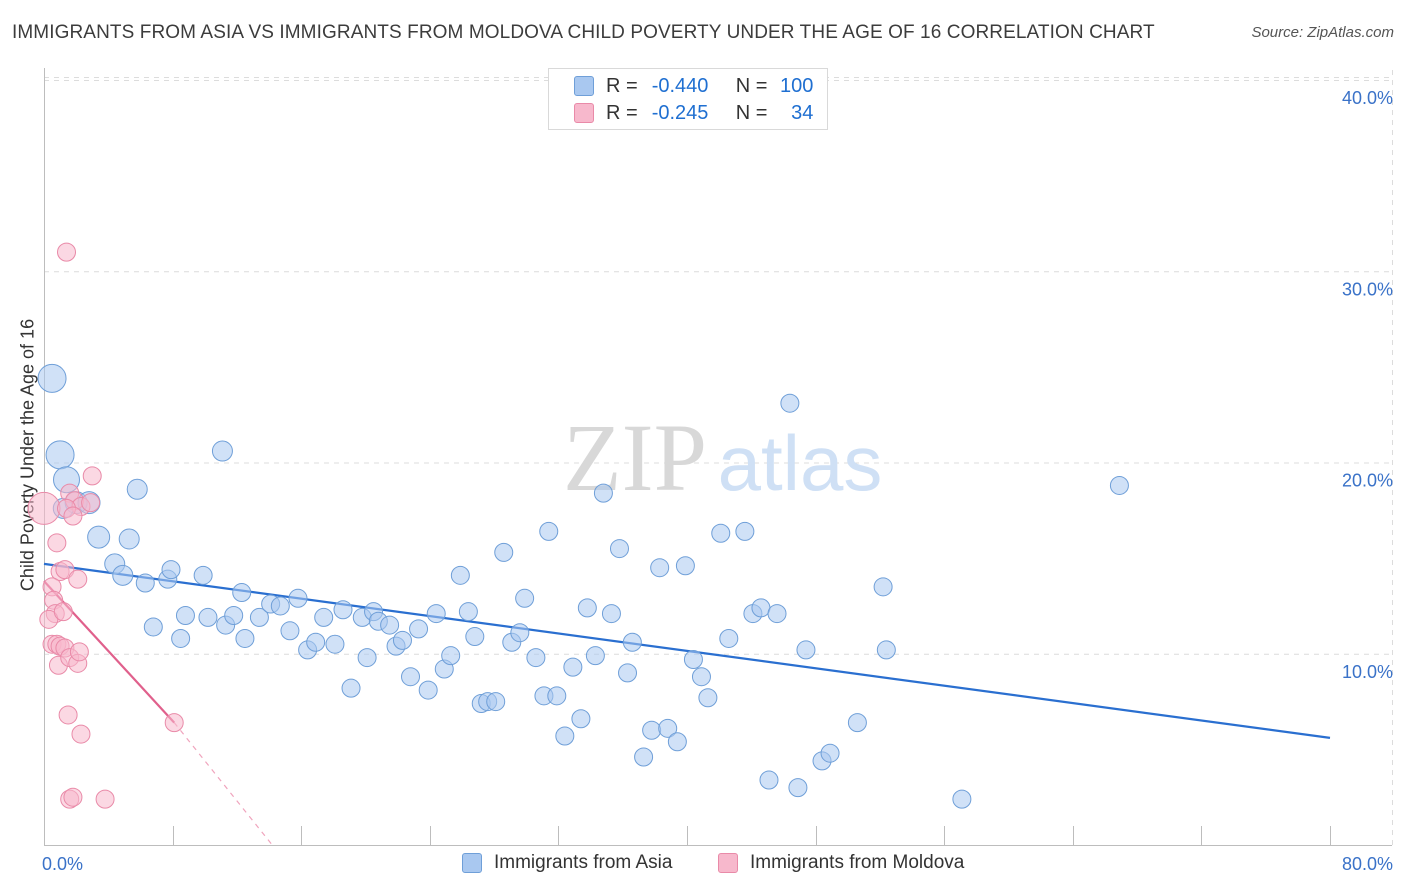 The width and height of the screenshot is (1406, 892). What do you see at coordinates (728, 863) in the screenshot?
I see `legend-swatch-moldova` at bounding box center [728, 863].